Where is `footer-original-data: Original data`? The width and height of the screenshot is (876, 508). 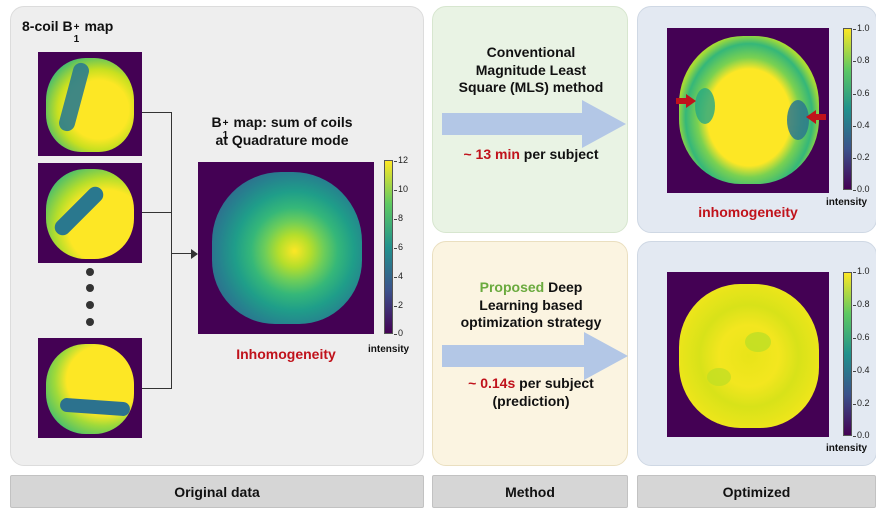
footer-original-data: Original data is located at coordinates (217, 491).